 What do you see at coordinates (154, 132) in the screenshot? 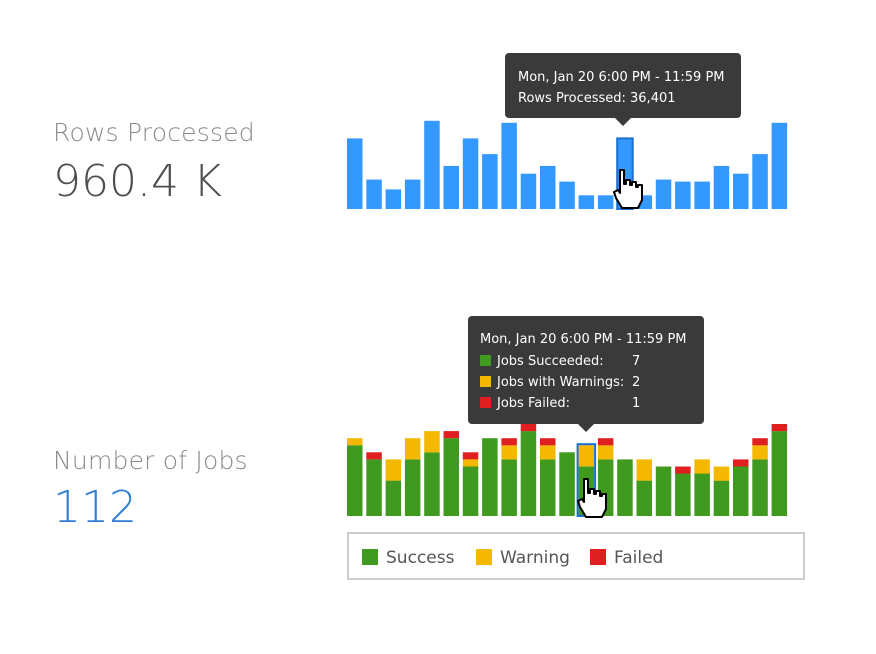
I see `rows-processed-label: Rows Processed` at bounding box center [154, 132].